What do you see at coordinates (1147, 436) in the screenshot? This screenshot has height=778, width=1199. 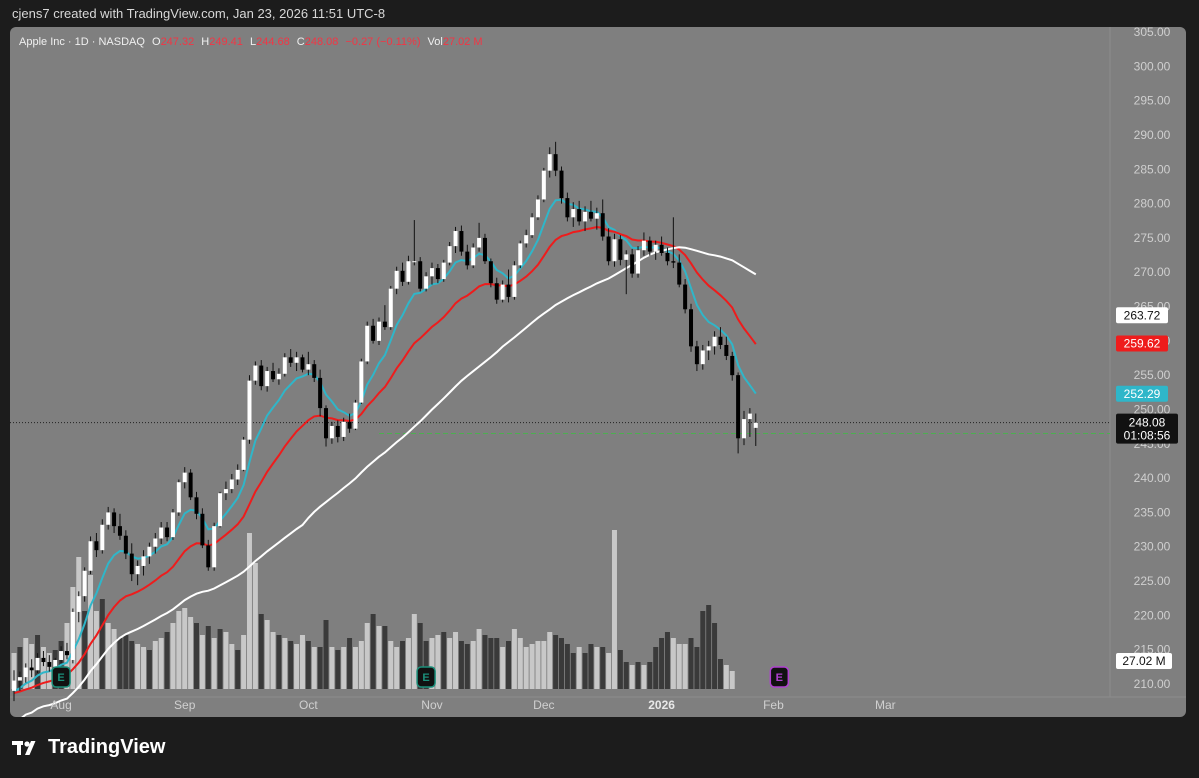 I see `countdown-text: 01:08:56` at bounding box center [1147, 436].